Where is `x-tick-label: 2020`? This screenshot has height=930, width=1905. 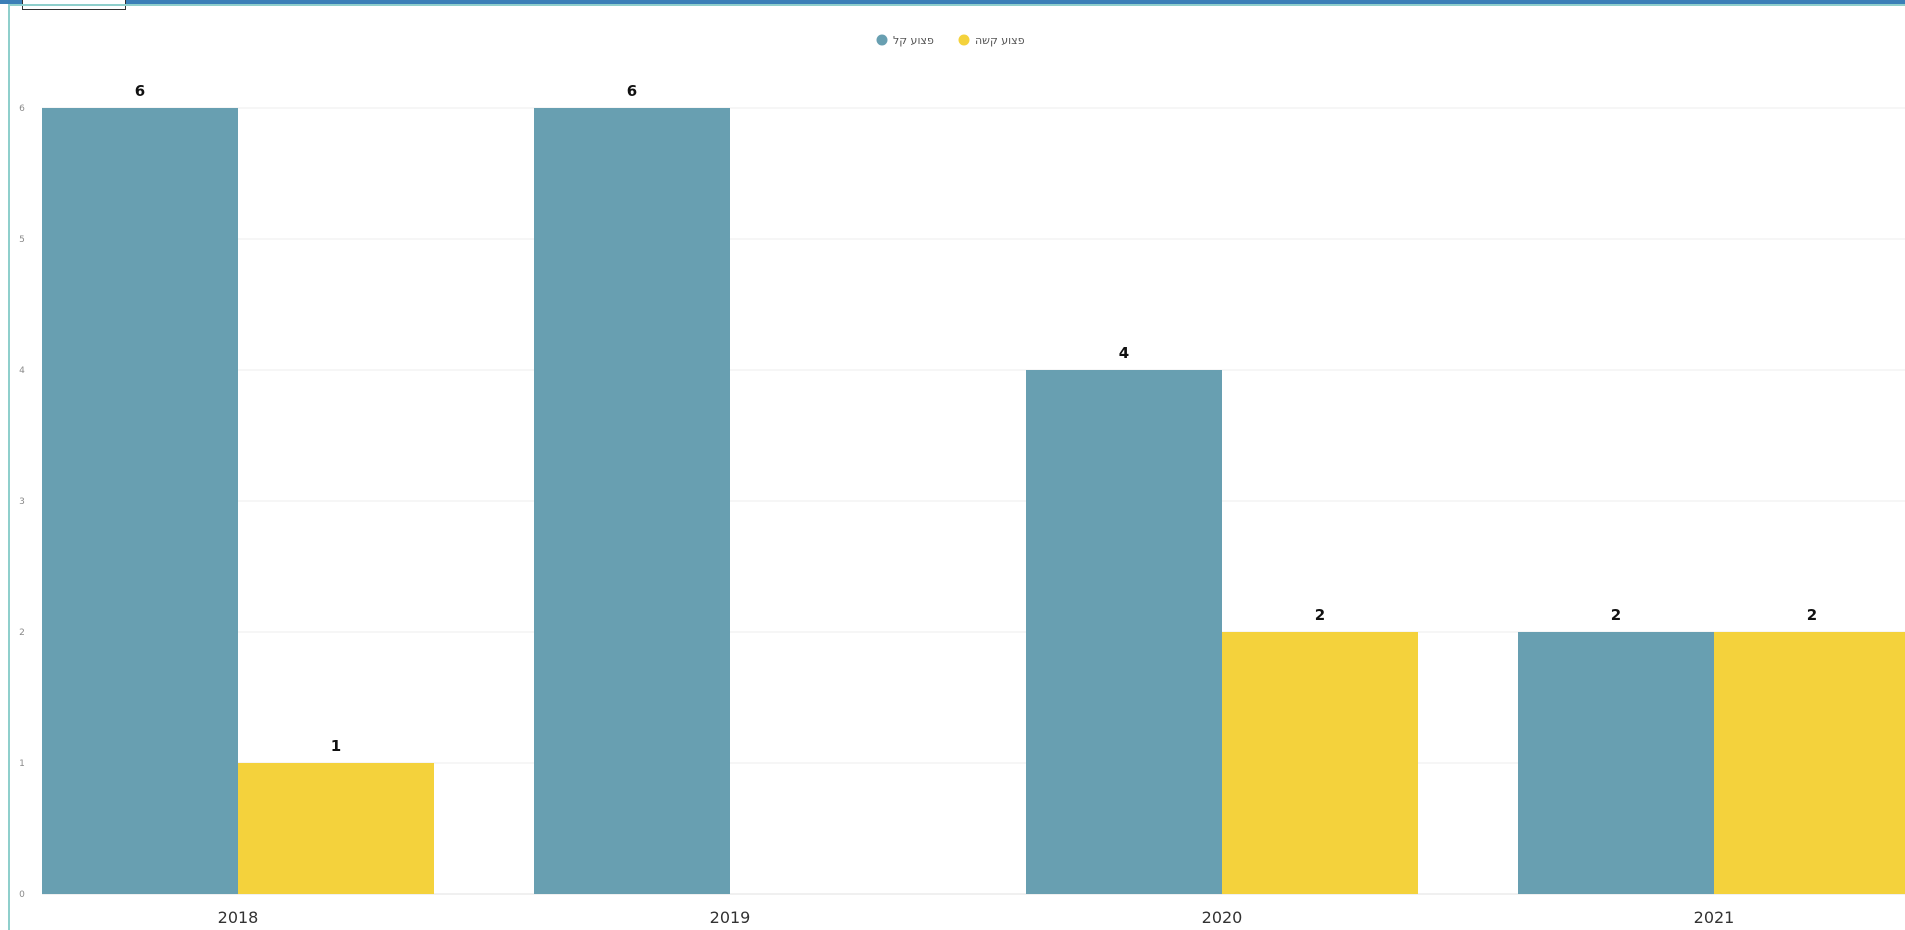
x-tick-label: 2020 is located at coordinates (1222, 917).